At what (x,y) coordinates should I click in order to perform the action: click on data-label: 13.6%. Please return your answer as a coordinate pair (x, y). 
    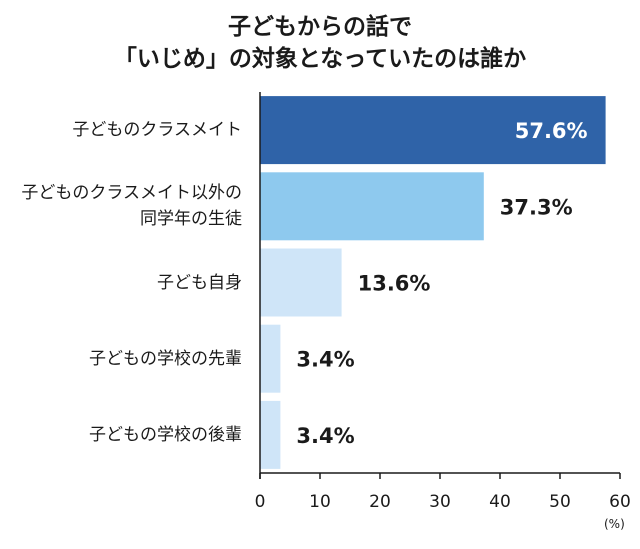
    Looking at the image, I should click on (394, 284).